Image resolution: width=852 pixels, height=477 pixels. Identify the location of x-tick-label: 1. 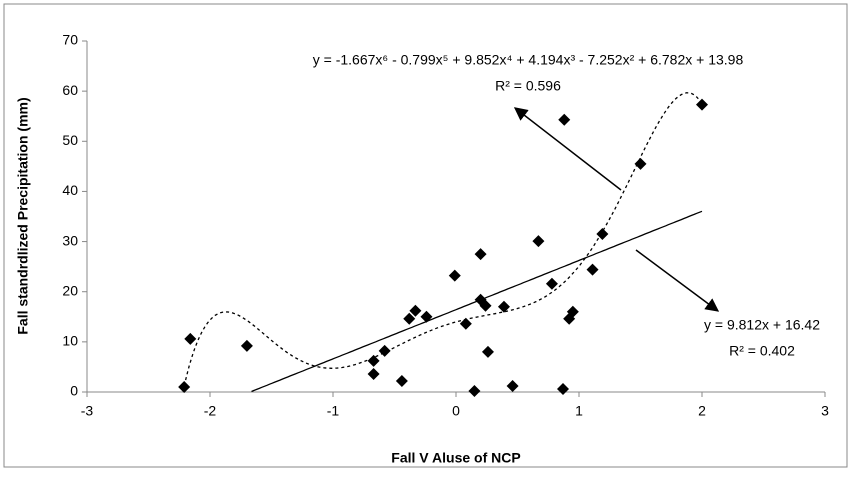
(579, 411).